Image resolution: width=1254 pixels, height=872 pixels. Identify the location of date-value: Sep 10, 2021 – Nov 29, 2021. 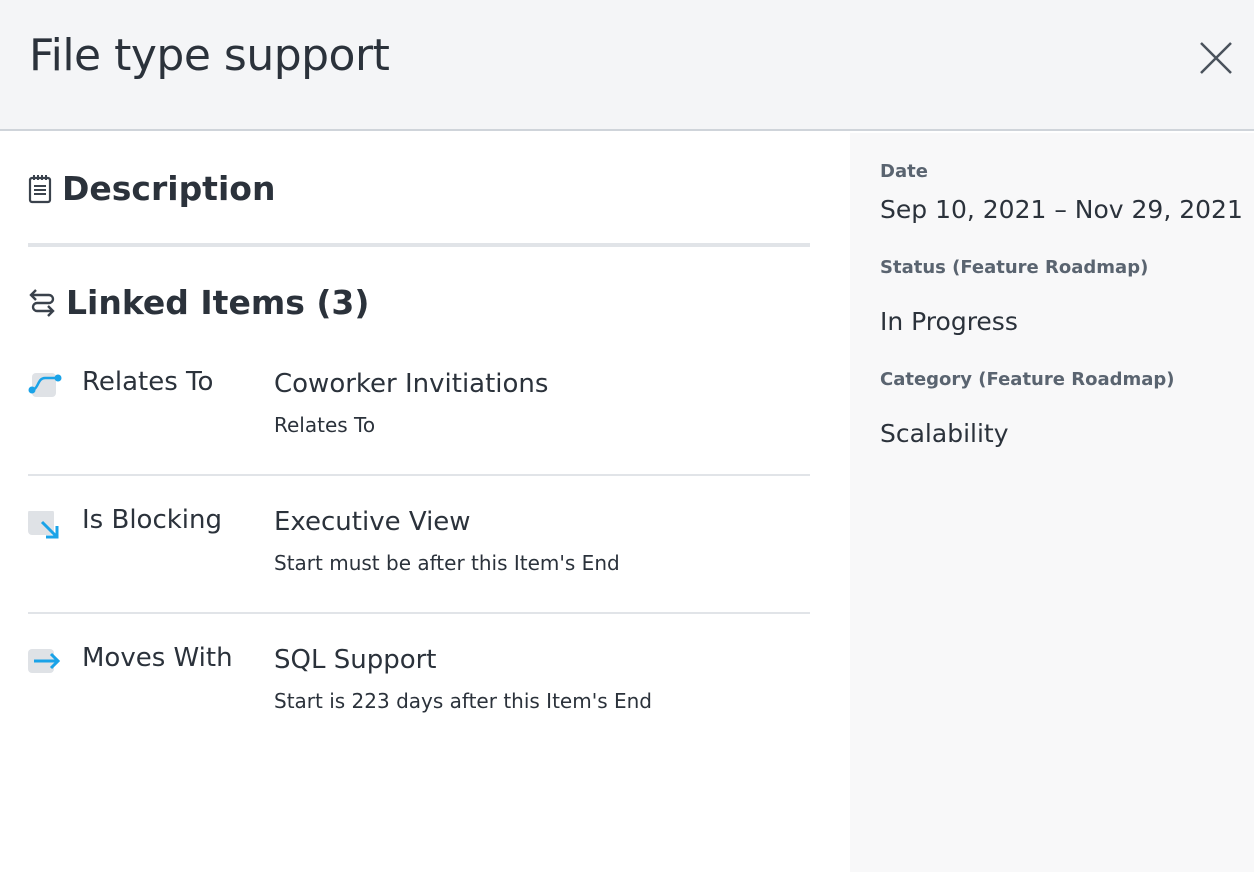
(1061, 209).